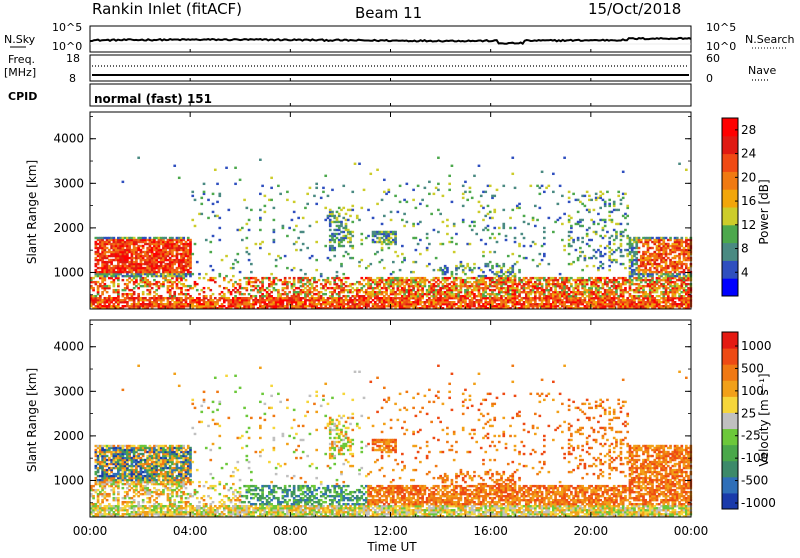 The height and width of the screenshot is (558, 800). What do you see at coordinates (20, 72) in the screenshot?
I see `freq-label-2: [MHz]` at bounding box center [20, 72].